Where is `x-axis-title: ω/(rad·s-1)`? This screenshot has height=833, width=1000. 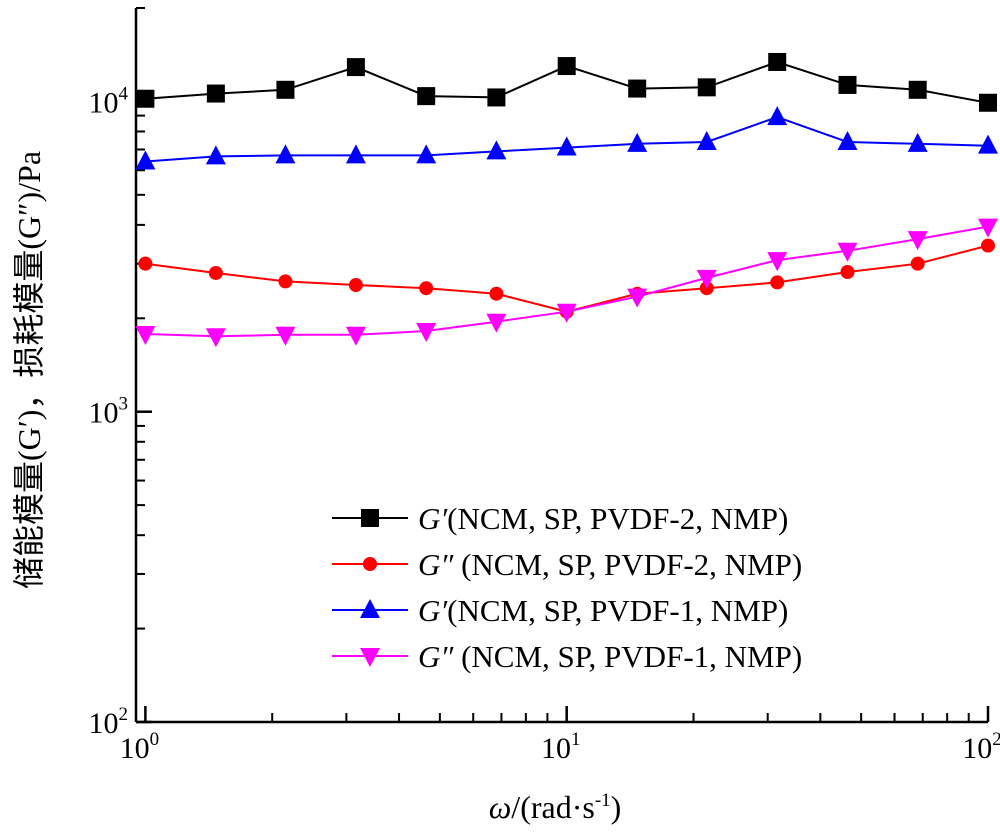 x-axis-title: ω/(rad·s-1) is located at coordinates (555, 807).